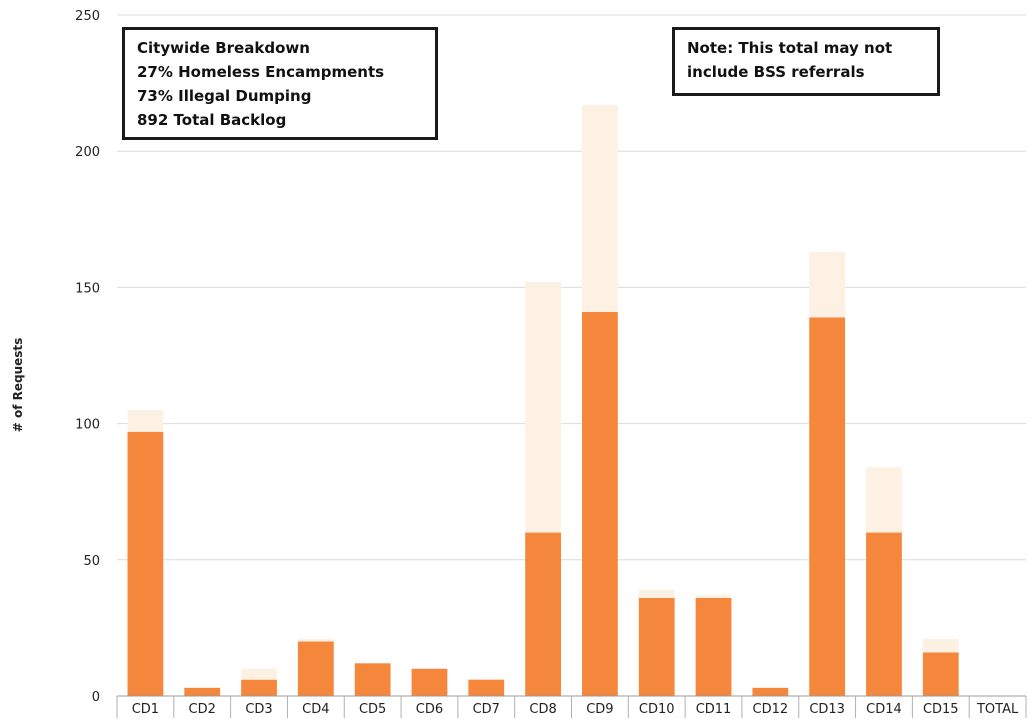 This screenshot has height=719, width=1029. What do you see at coordinates (599, 709) in the screenshot?
I see `x-tick-label: CD9` at bounding box center [599, 709].